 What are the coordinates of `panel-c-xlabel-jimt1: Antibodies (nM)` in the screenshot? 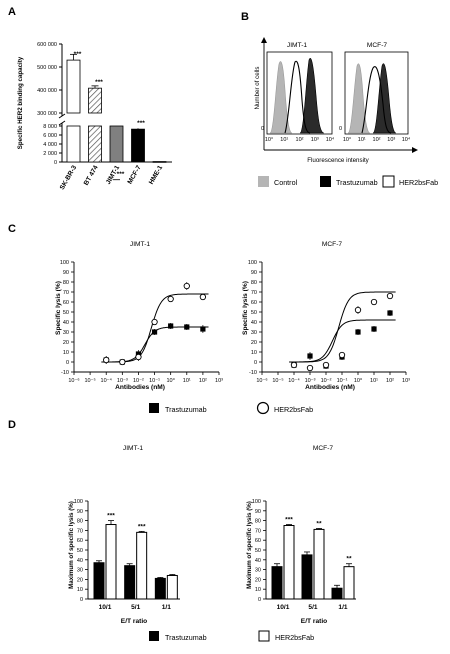 It's located at (140, 387).